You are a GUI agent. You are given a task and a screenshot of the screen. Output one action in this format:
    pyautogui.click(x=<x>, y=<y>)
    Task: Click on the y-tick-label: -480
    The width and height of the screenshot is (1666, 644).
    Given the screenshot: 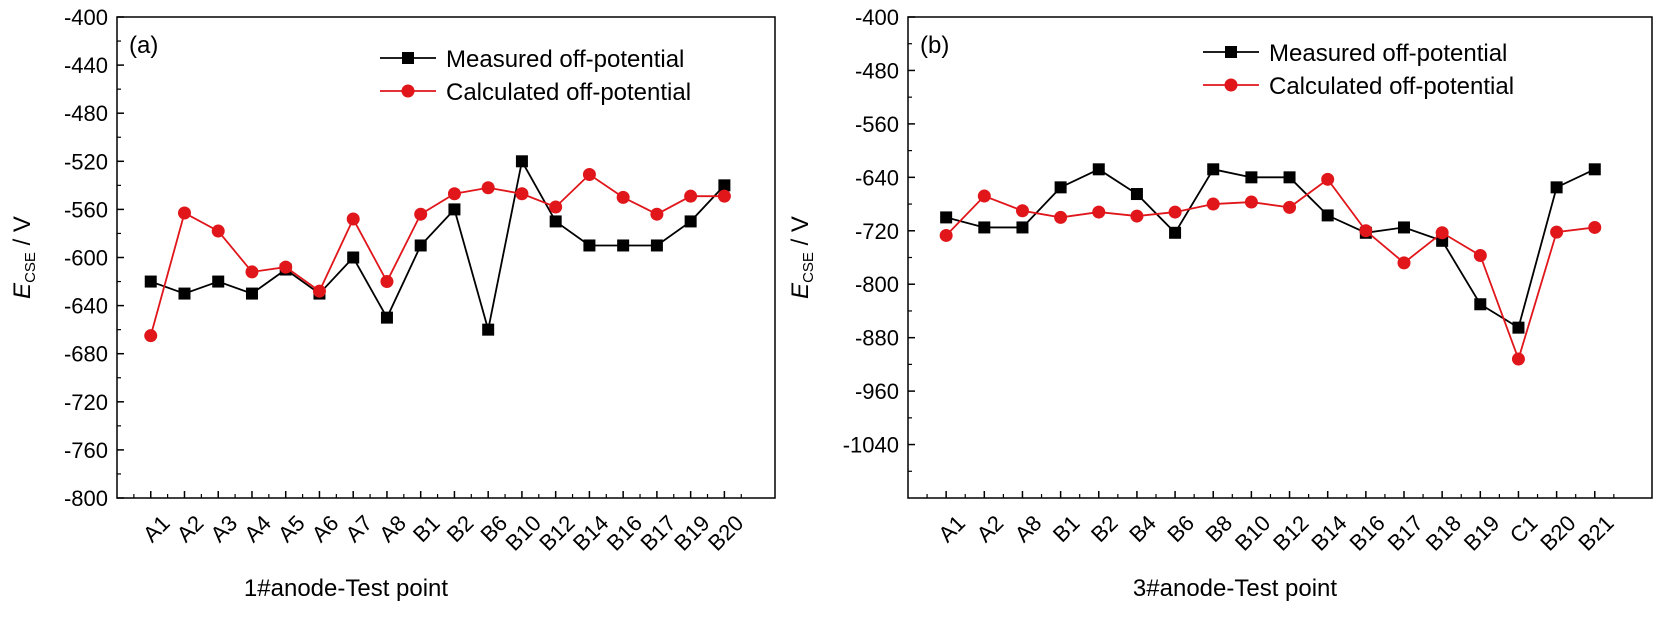 What is the action you would take?
    pyautogui.click(x=877, y=70)
    